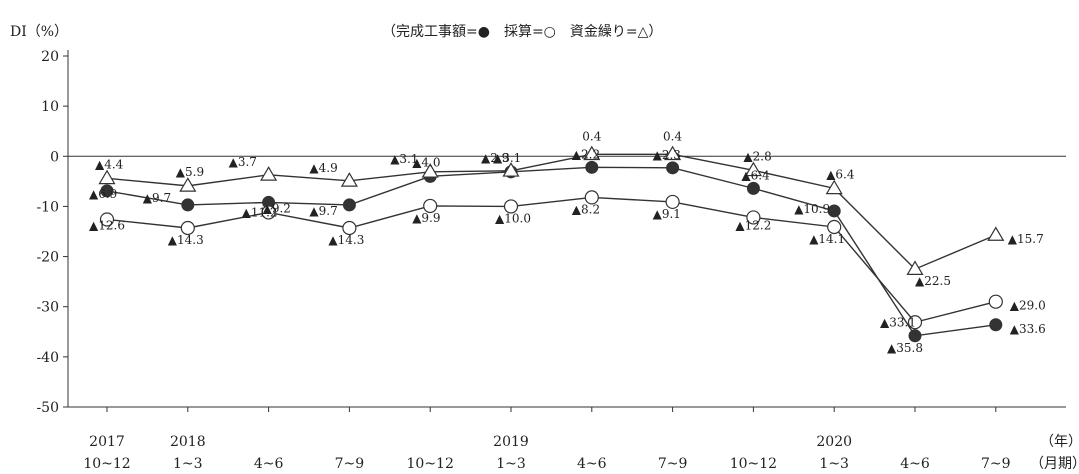 The image size is (1079, 474). Describe the element at coordinates (586, 209) in the screenshot. I see `profitability-data-label: ▲8.2` at that location.